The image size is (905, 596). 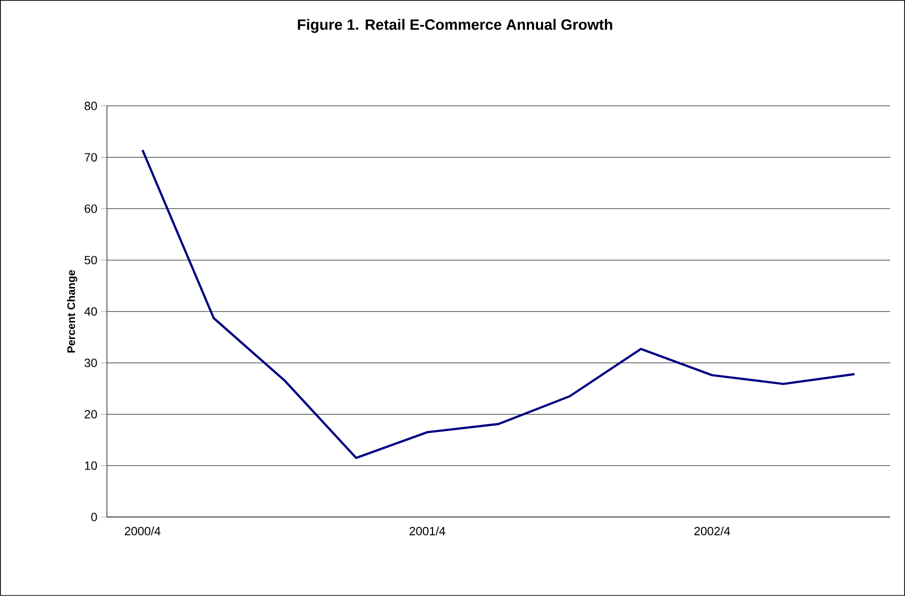 What do you see at coordinates (90, 414) in the screenshot?
I see `y-tick-label: 20` at bounding box center [90, 414].